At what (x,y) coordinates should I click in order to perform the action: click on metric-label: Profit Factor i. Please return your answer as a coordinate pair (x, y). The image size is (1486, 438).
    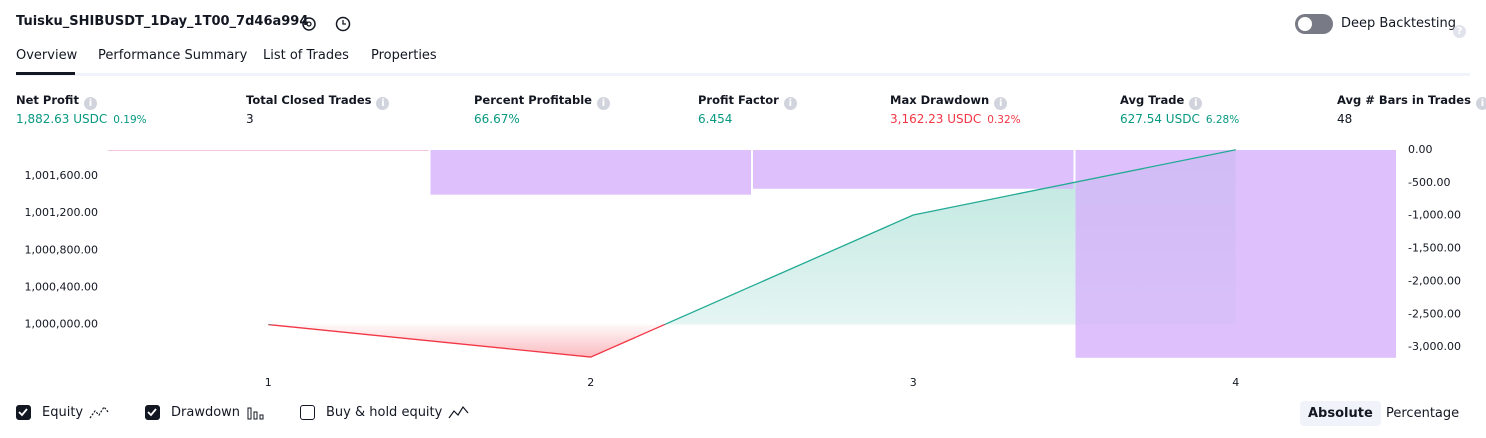
    Looking at the image, I should click on (747, 101).